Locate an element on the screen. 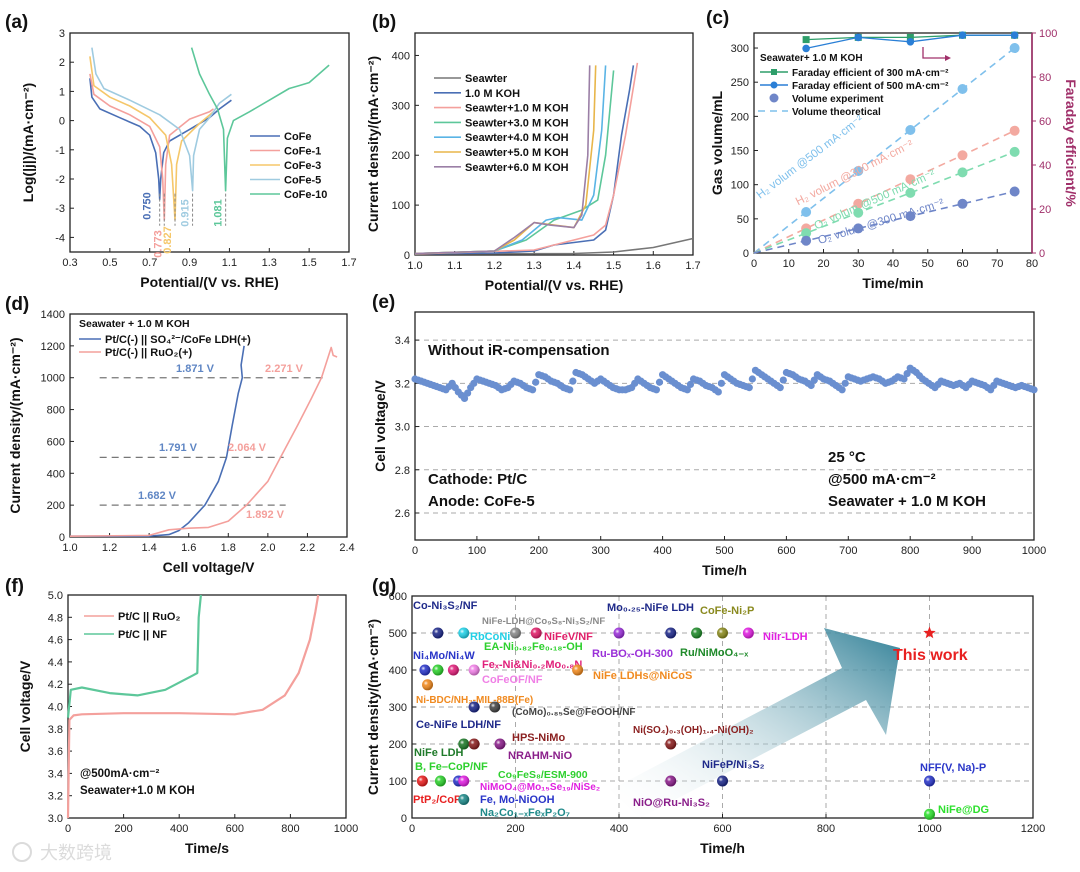 The image size is (1080, 872). y-tick-label: 200 is located at coordinates (398, 745).